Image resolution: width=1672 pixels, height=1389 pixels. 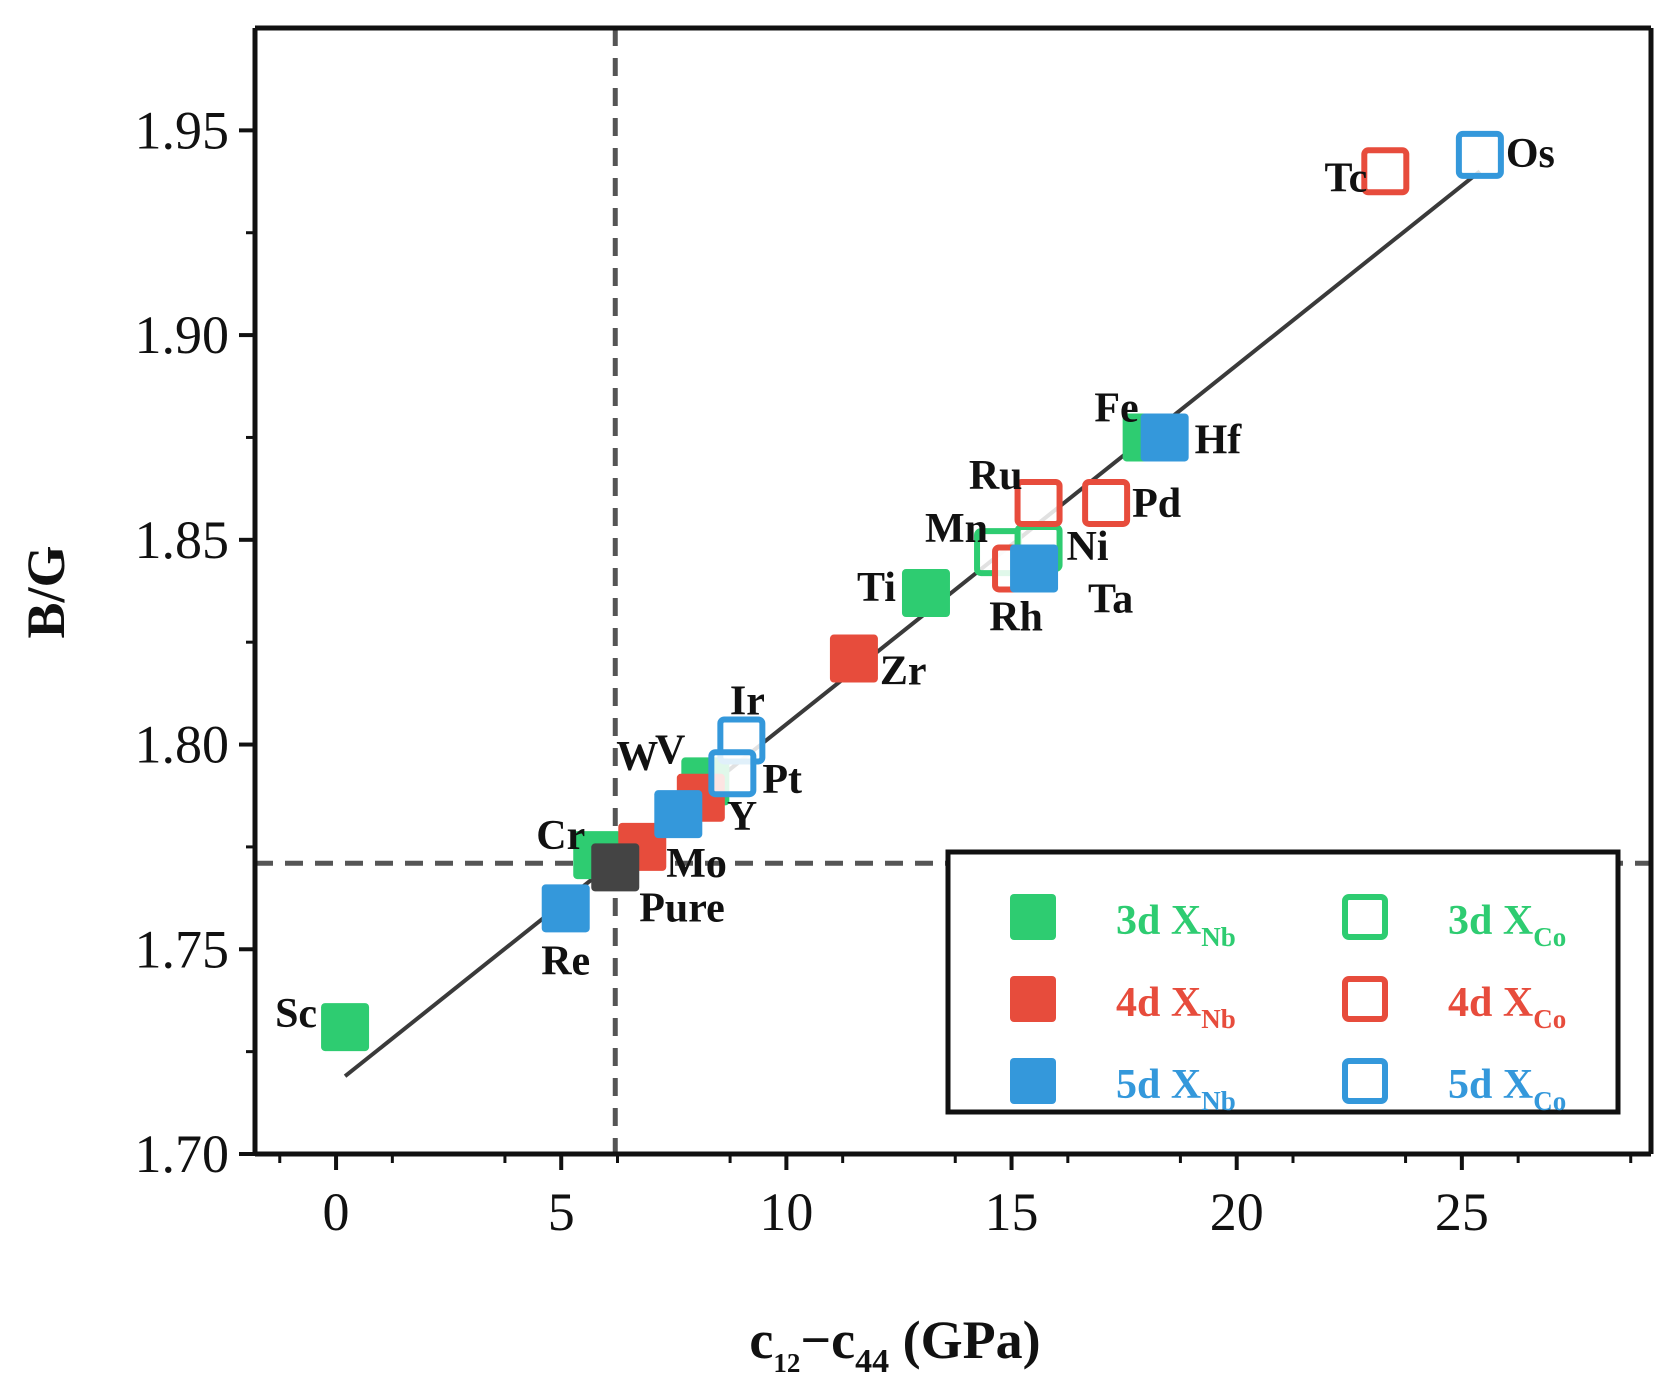 I want to click on legend: 3d XNb 3d XCo 4d XNb 4d XCo 5d XNb 5d XCo, so click(x=1283, y=982).